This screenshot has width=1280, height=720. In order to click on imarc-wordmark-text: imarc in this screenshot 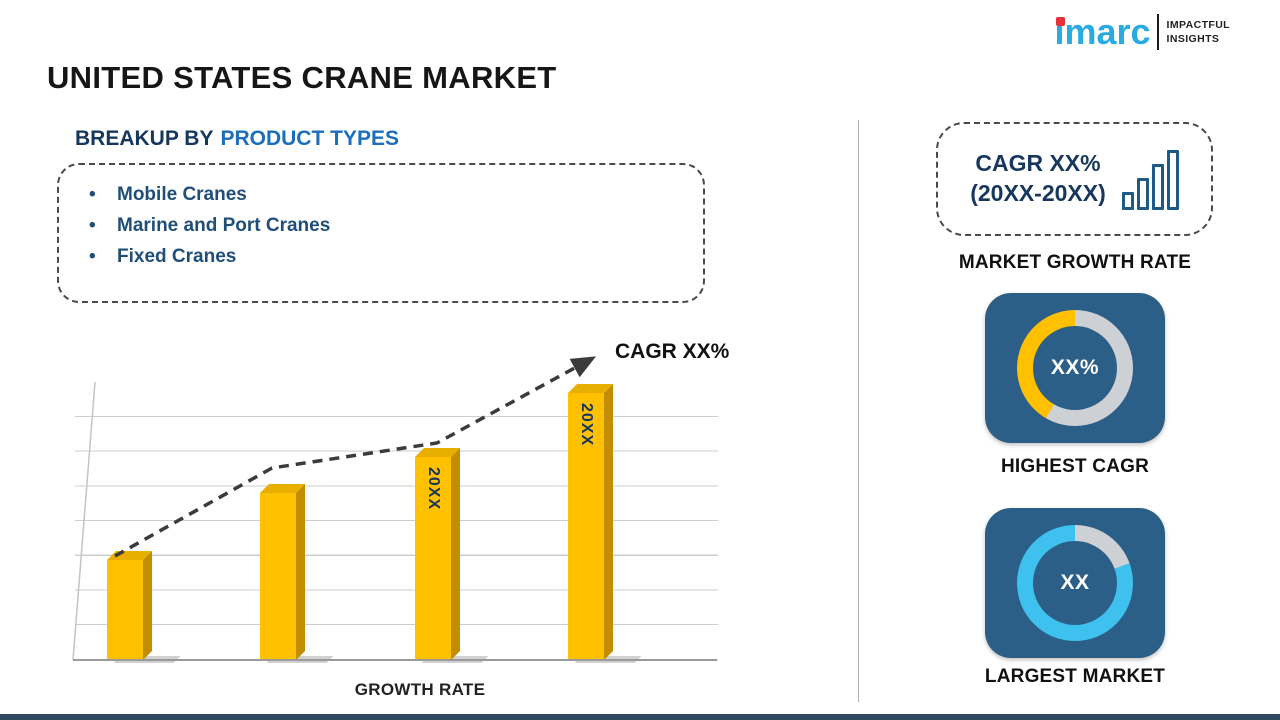, I will do `click(1102, 31)`.